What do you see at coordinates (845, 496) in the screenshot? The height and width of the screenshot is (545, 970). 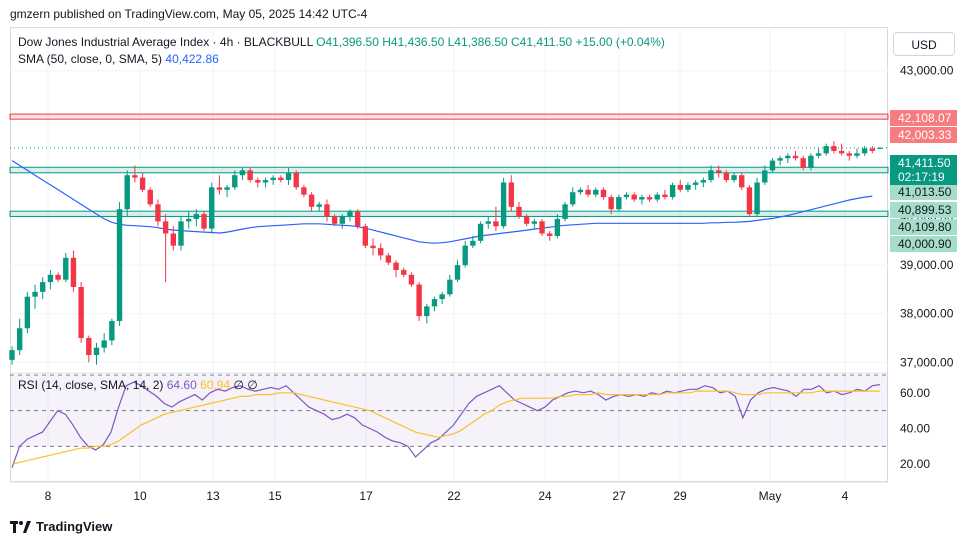 I see `time-tick-label: 4` at bounding box center [845, 496].